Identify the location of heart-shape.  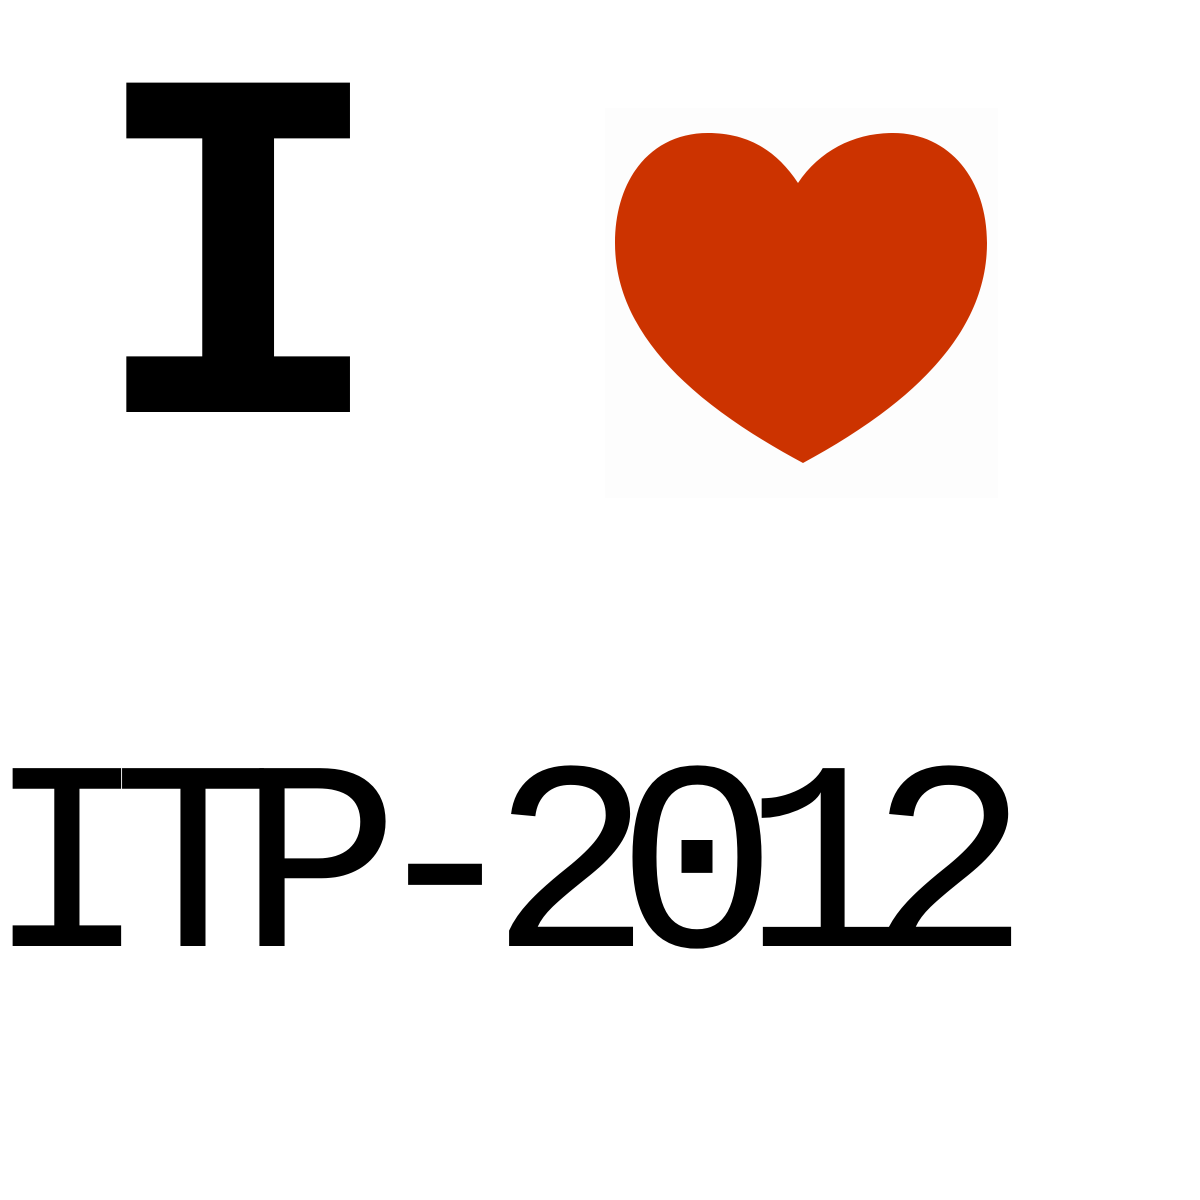
(801, 298).